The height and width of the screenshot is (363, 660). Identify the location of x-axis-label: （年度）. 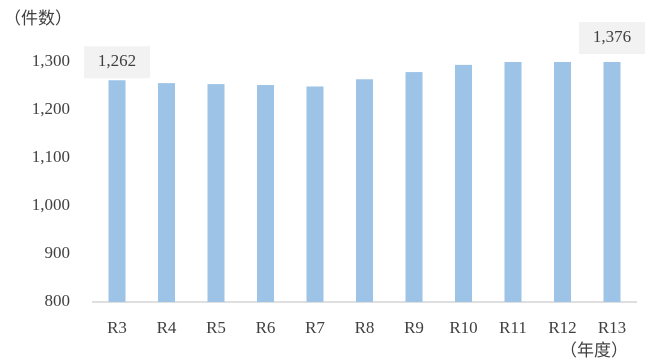
(594, 350).